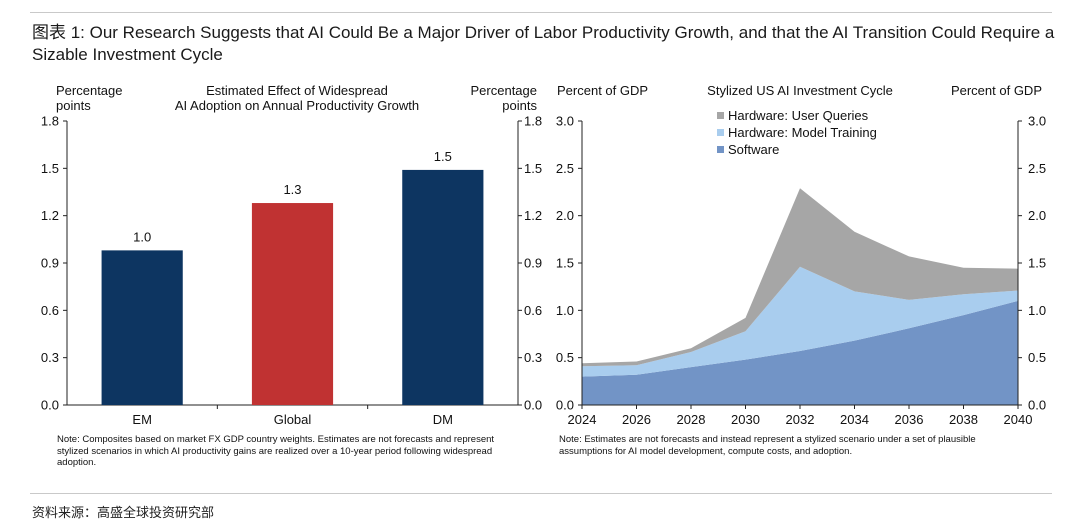 The image size is (1080, 526). I want to click on left-right-y-tick-label: 1.2, so click(533, 215).